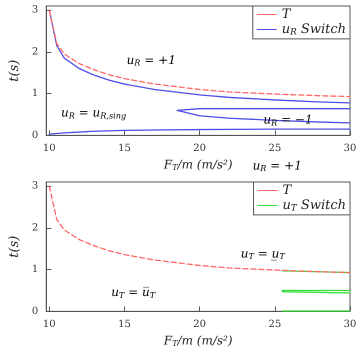 This screenshot has height=352, width=360. What do you see at coordinates (314, 206) in the screenshot?
I see `legend-label: uT Switch` at bounding box center [314, 206].